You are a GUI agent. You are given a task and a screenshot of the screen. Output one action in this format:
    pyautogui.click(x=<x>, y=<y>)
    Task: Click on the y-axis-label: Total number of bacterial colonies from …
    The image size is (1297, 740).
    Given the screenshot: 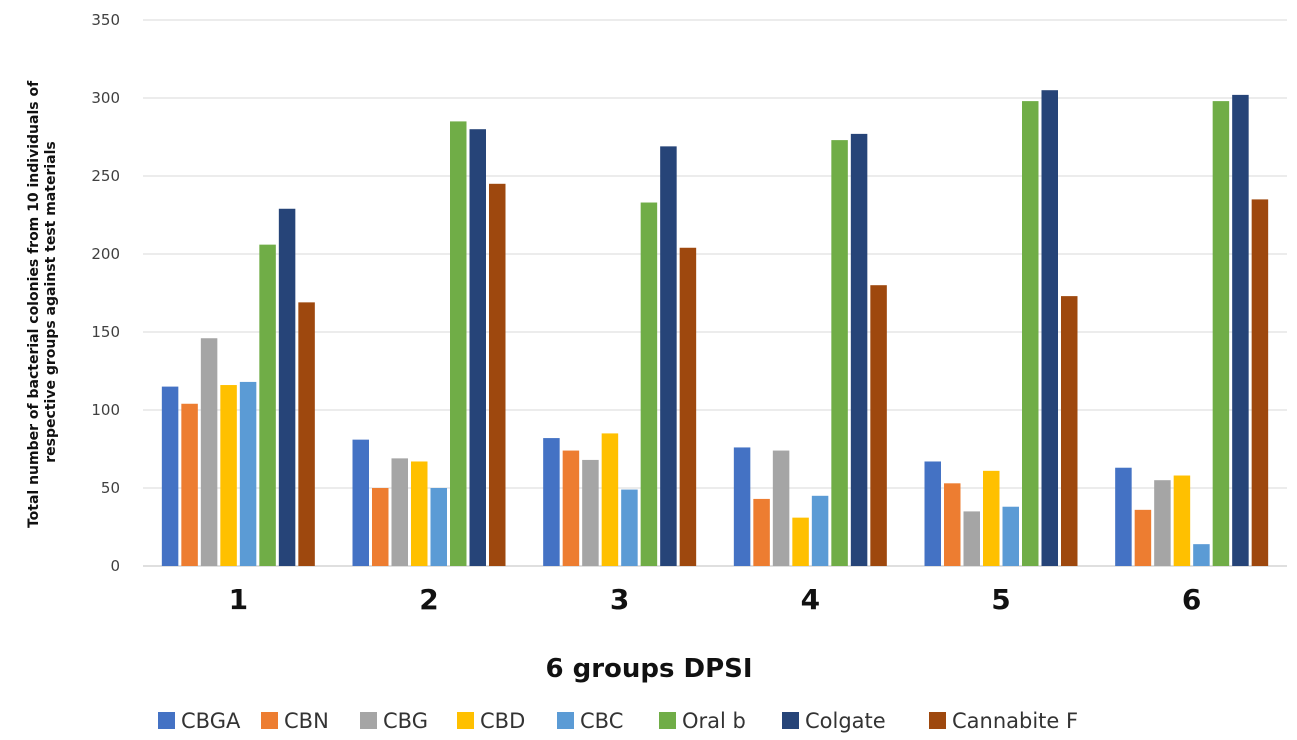 What is the action you would take?
    pyautogui.click(x=42, y=302)
    